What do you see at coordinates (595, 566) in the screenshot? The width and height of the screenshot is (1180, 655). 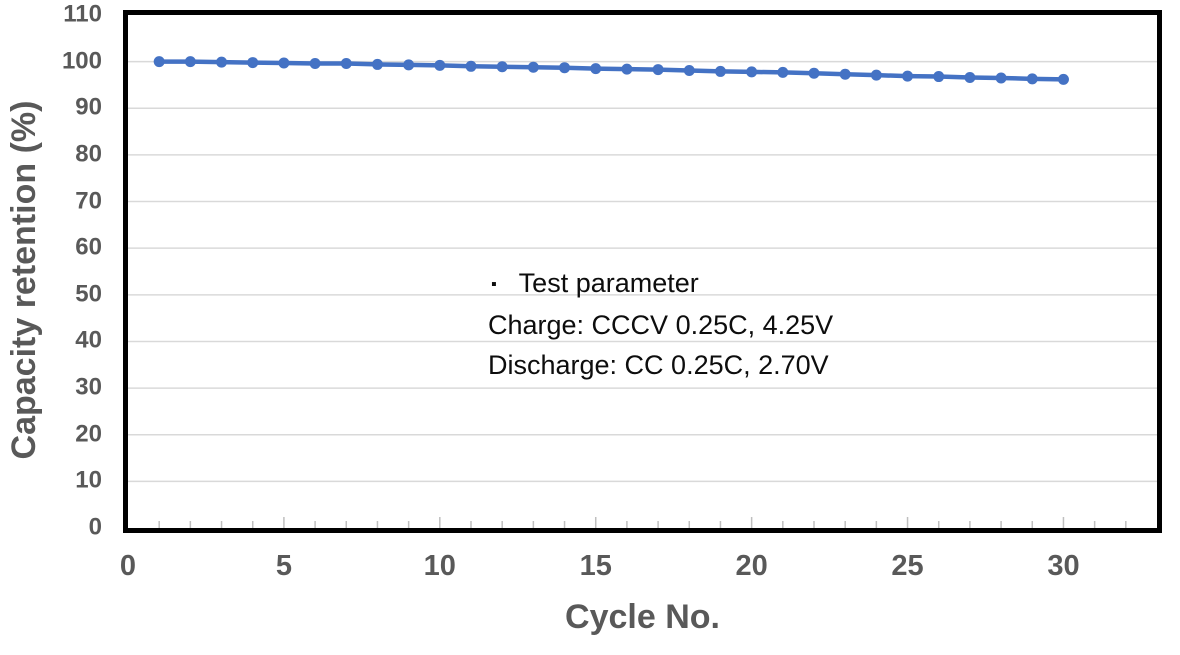 I see `x-tick-label: 15` at bounding box center [595, 566].